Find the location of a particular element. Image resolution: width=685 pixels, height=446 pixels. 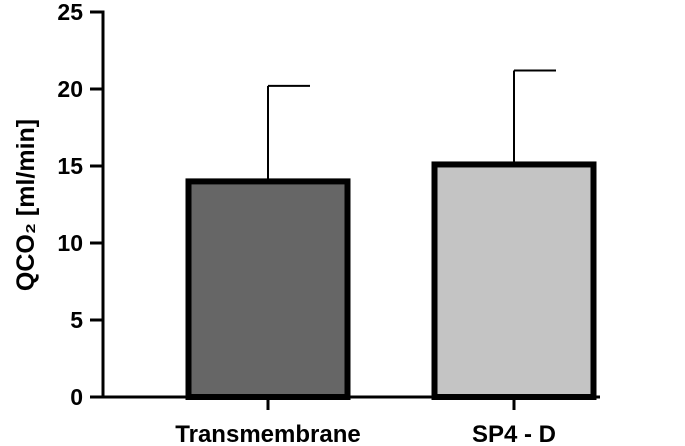

y-tick-label: 10 is located at coordinates (70, 243).